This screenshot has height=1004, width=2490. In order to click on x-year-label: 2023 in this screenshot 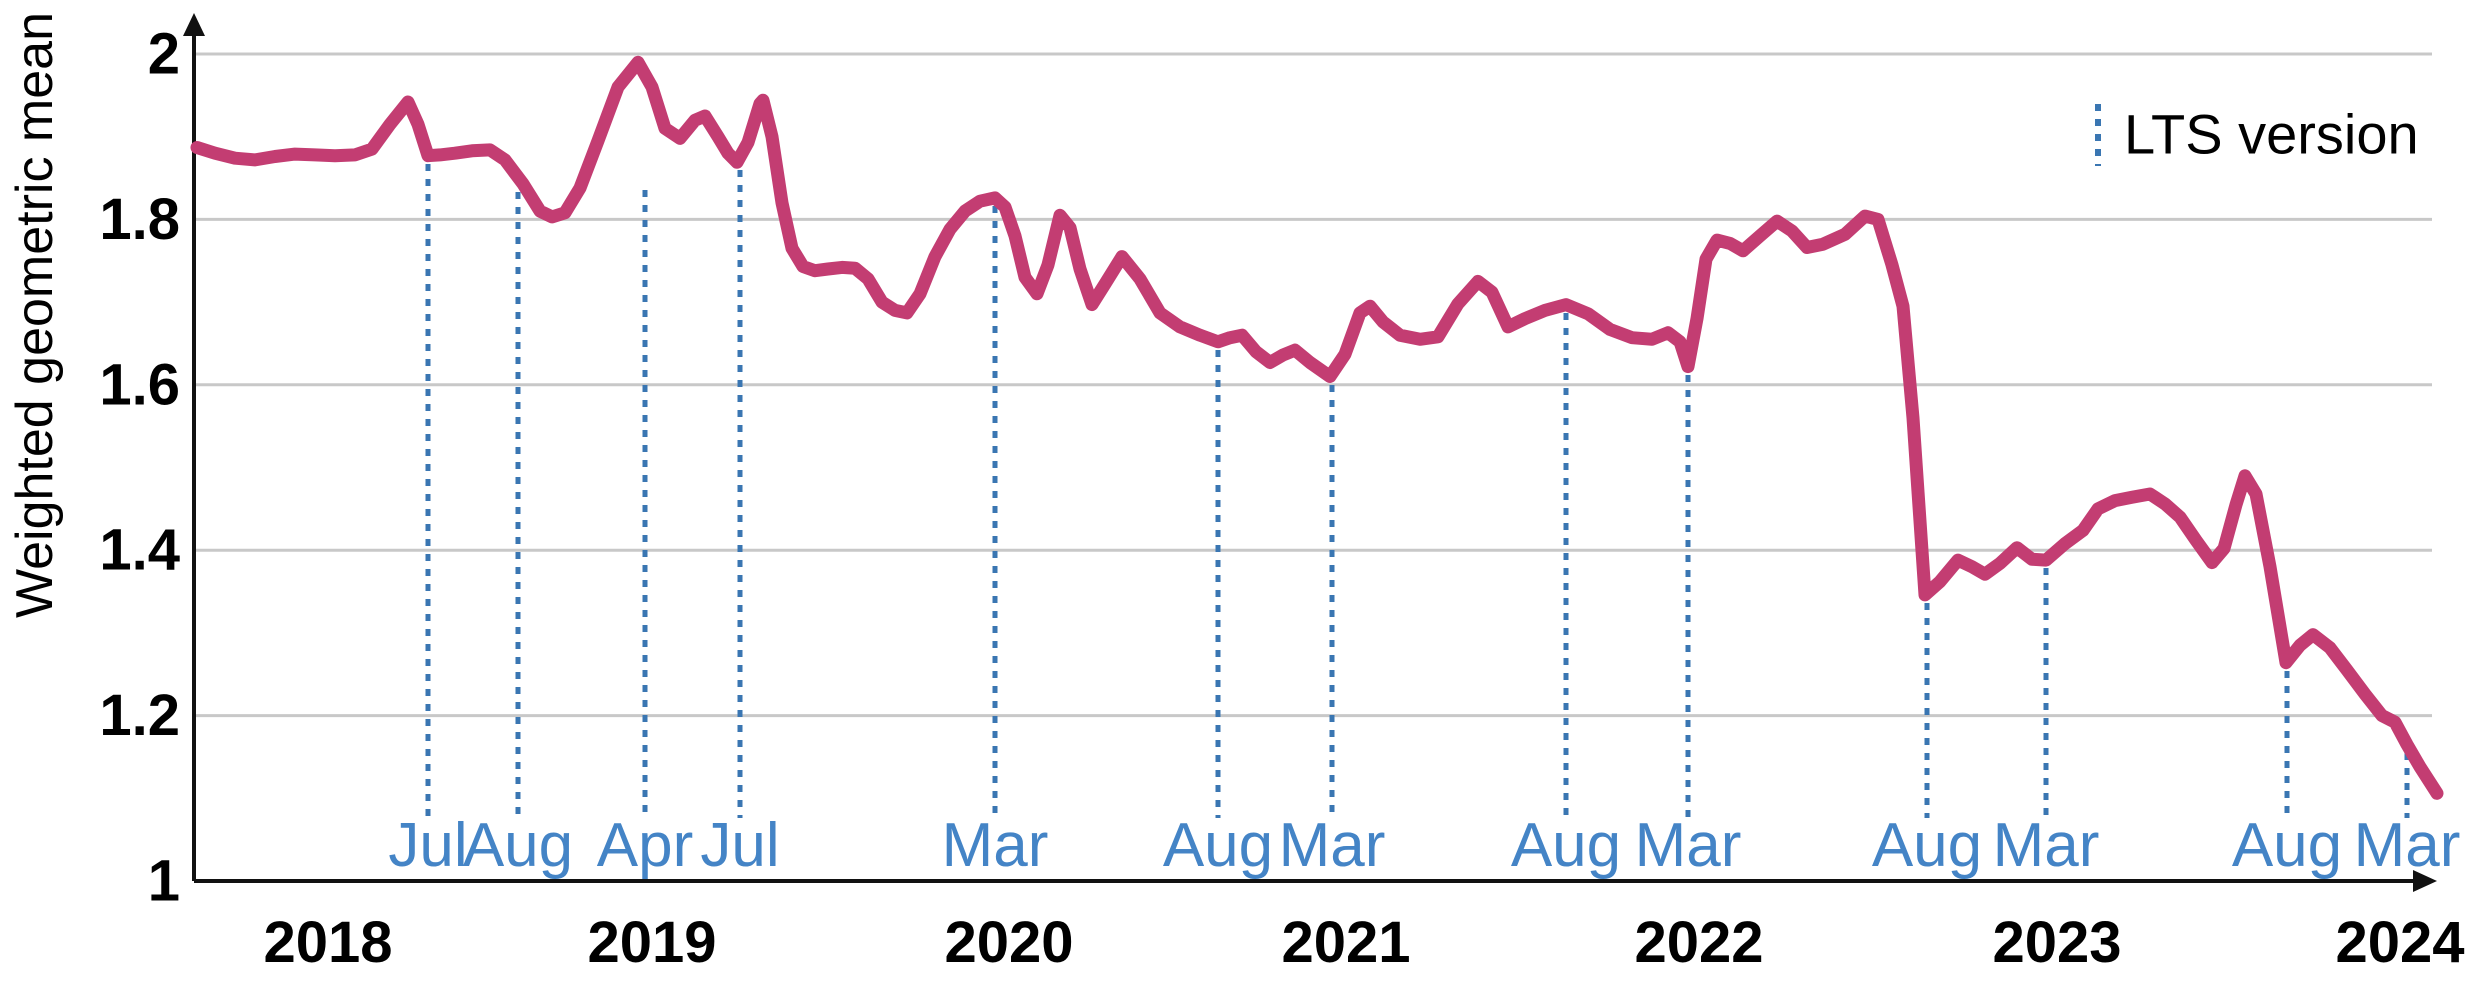, I will do `click(2056, 942)`.